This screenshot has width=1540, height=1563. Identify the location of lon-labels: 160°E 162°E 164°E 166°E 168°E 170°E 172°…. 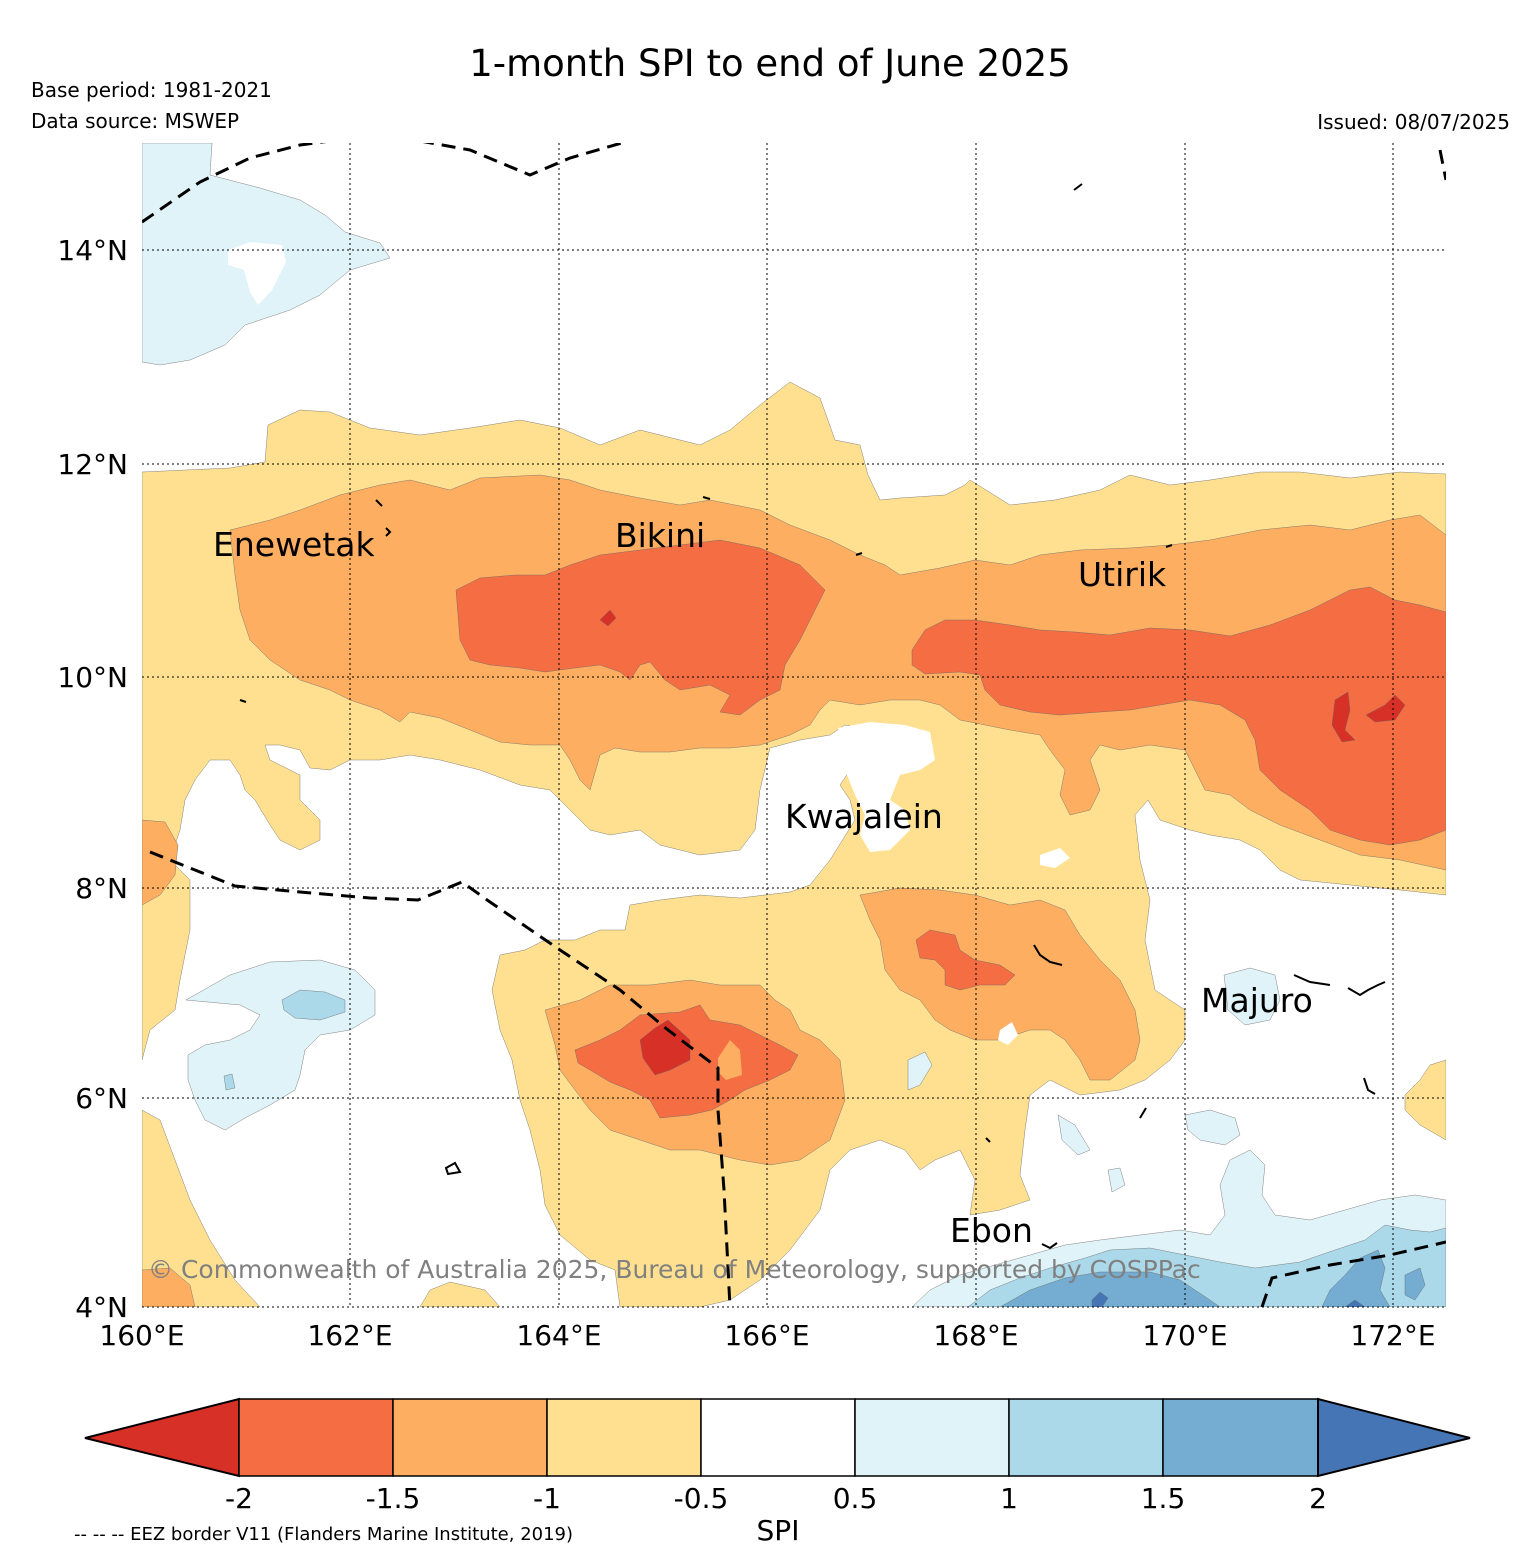
(767, 1335).